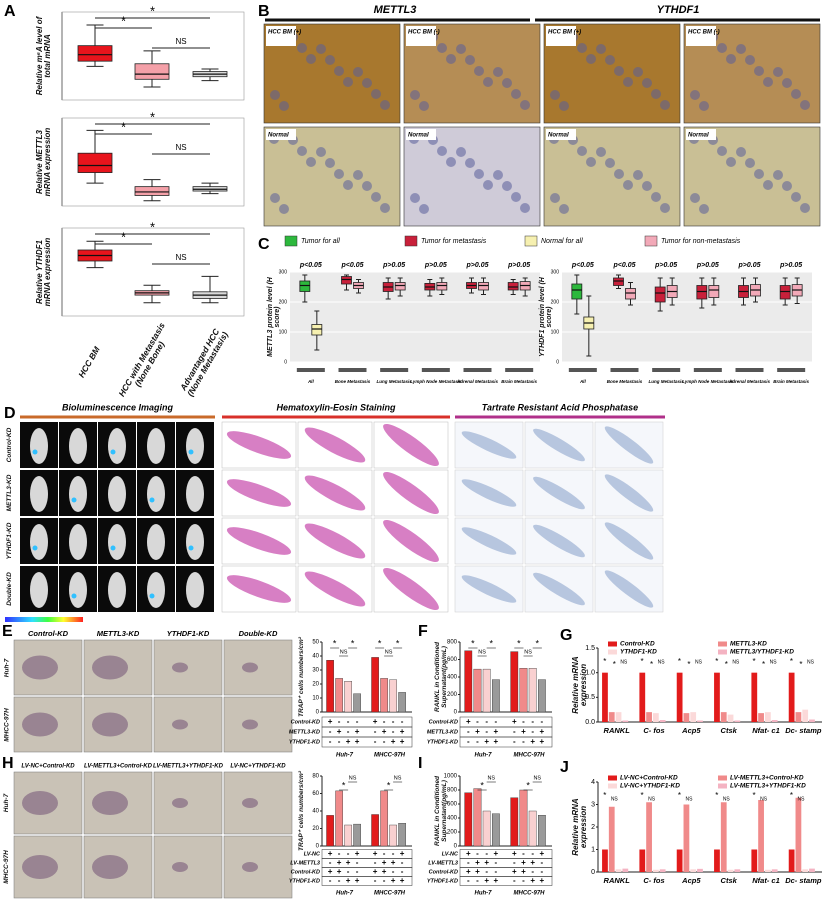 The height and width of the screenshot is (904, 825). Describe the element at coordinates (768, 786) in the screenshot. I see `legend-label: LV-METTL3+YTHDF1-KD` at that location.